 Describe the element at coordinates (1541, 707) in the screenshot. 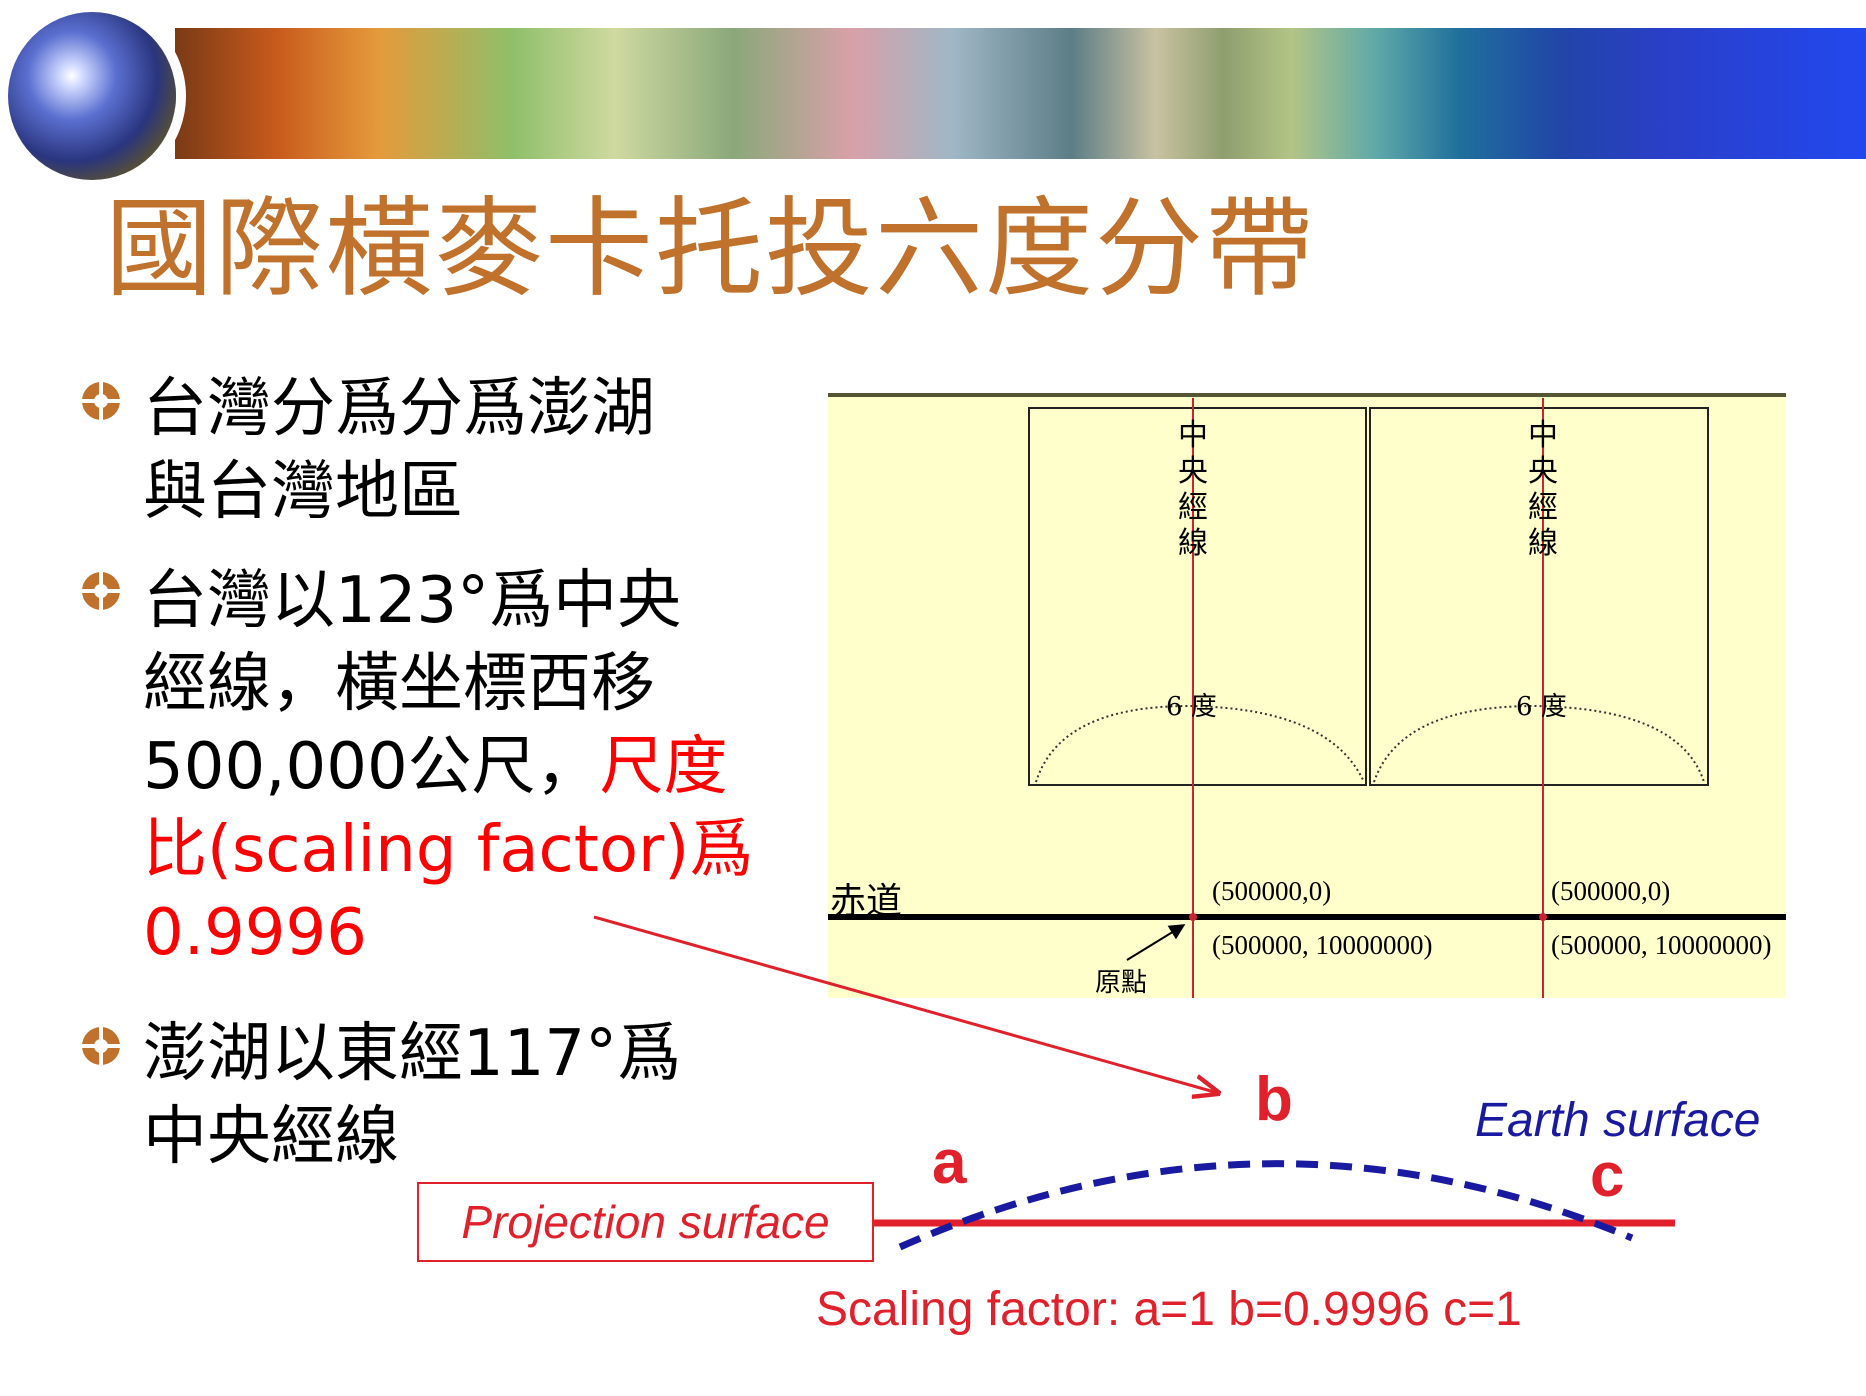

I see `six-degree-label-right: 6 度` at that location.